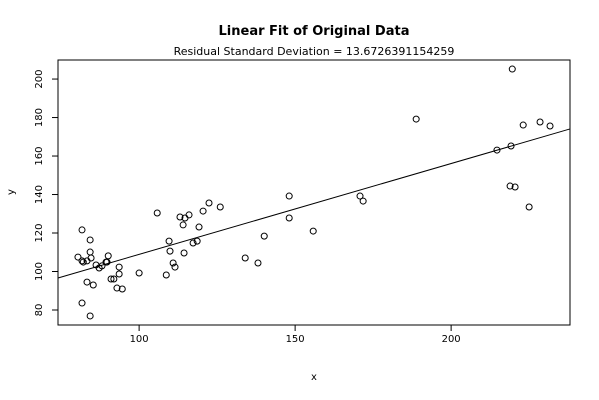 Image resolution: width=599 pixels, height=400 pixels. Describe the element at coordinates (39, 155) in the screenshot. I see `y-tick-label: 160` at that location.